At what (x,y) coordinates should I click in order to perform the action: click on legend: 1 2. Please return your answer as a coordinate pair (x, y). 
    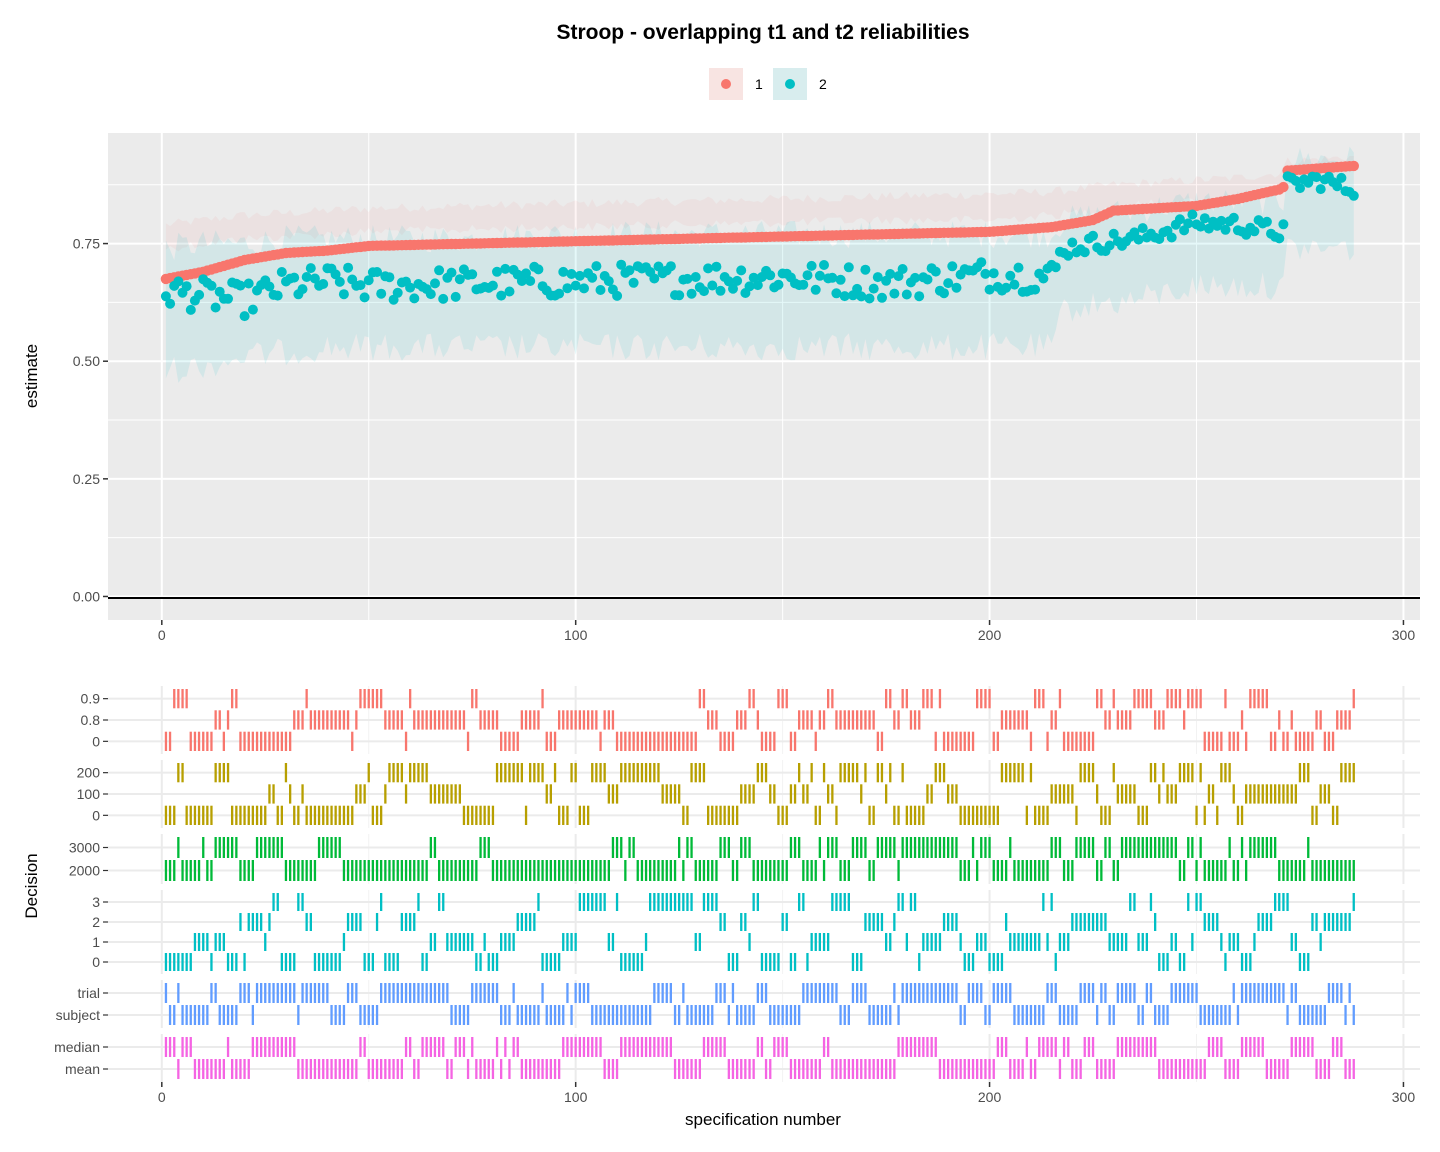
    Looking at the image, I should click on (768, 84).